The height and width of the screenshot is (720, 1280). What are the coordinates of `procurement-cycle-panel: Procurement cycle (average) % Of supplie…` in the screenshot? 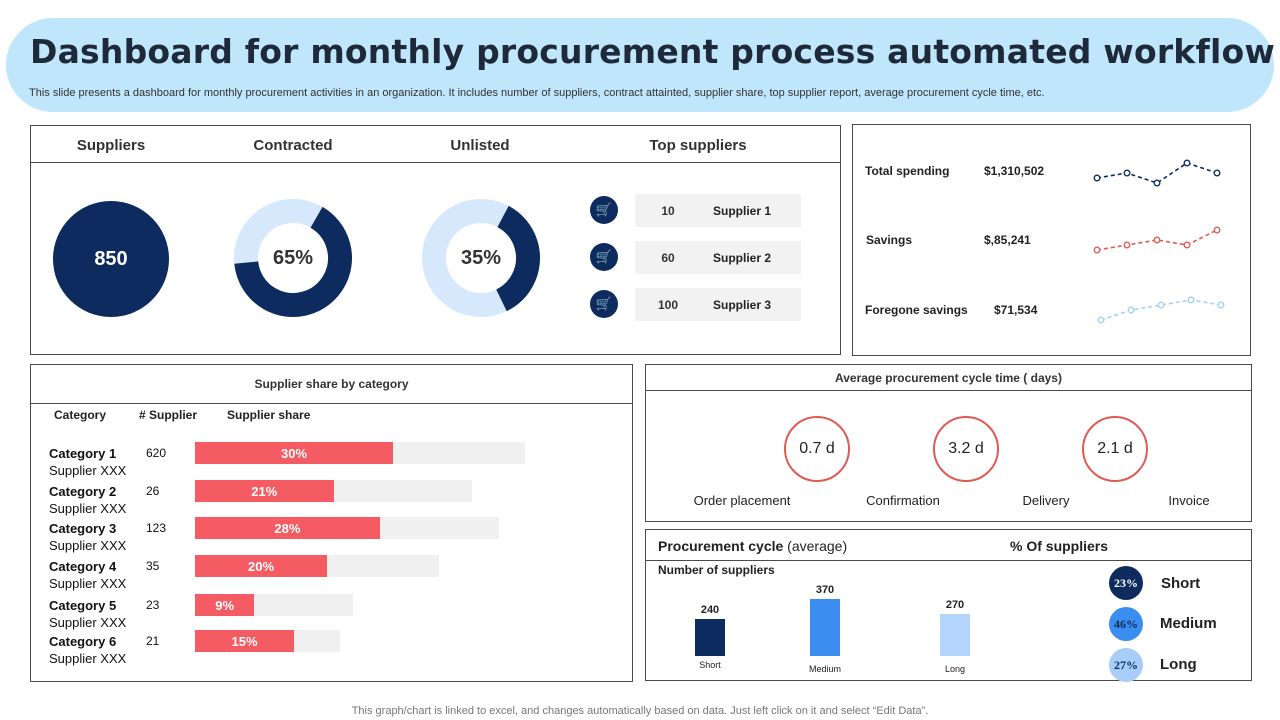 It's located at (948, 605).